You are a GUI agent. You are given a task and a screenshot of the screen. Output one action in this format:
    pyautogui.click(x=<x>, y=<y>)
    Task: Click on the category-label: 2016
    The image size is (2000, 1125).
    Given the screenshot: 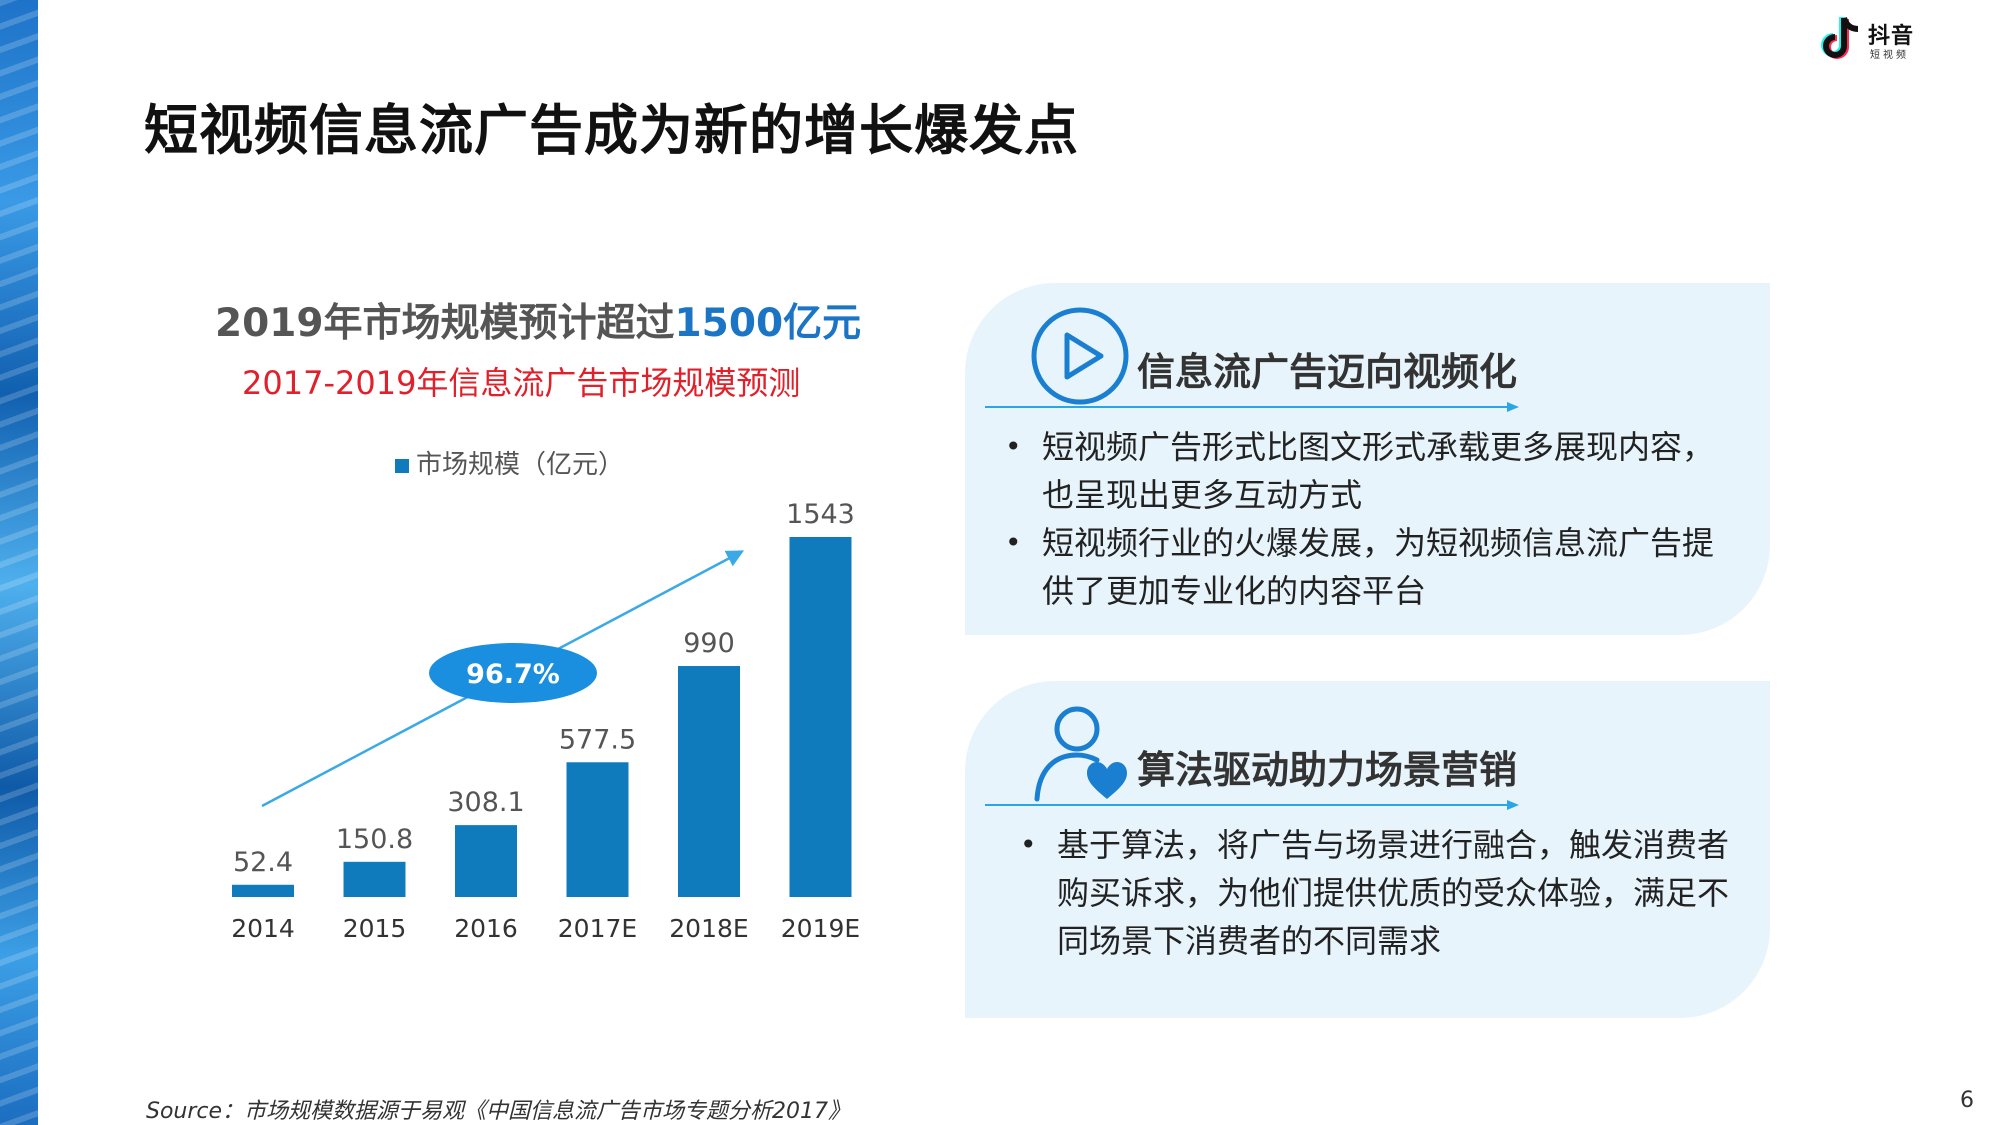 What is the action you would take?
    pyautogui.click(x=486, y=928)
    